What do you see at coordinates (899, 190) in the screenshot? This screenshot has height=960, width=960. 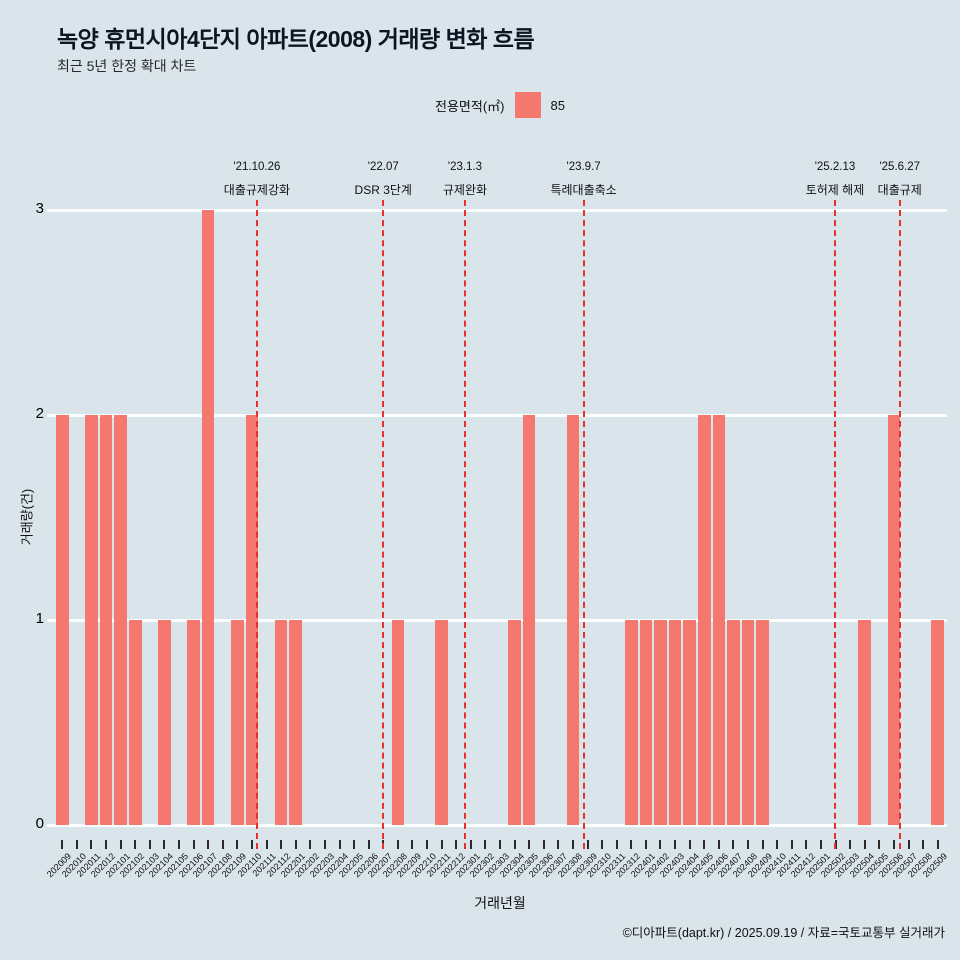 I see `event-name-label: 대출규제` at bounding box center [899, 190].